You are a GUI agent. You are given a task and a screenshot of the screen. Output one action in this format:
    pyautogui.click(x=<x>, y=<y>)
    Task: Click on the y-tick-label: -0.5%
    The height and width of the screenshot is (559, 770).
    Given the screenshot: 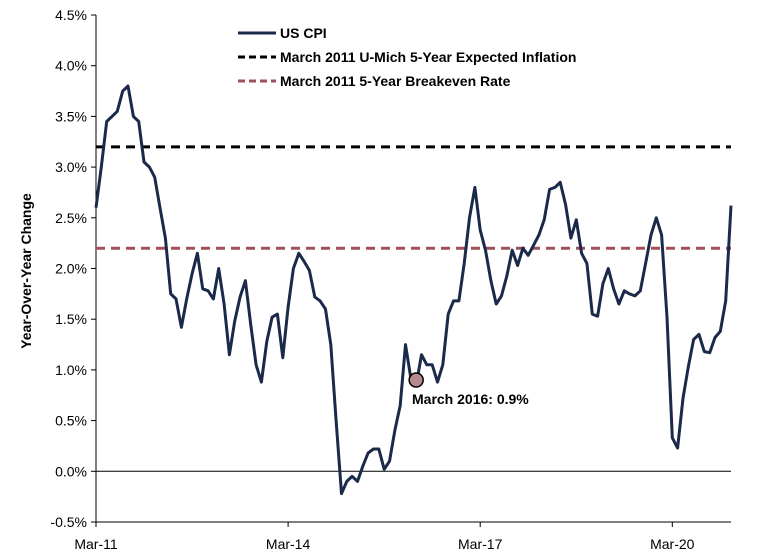 What is the action you would take?
    pyautogui.click(x=68, y=522)
    